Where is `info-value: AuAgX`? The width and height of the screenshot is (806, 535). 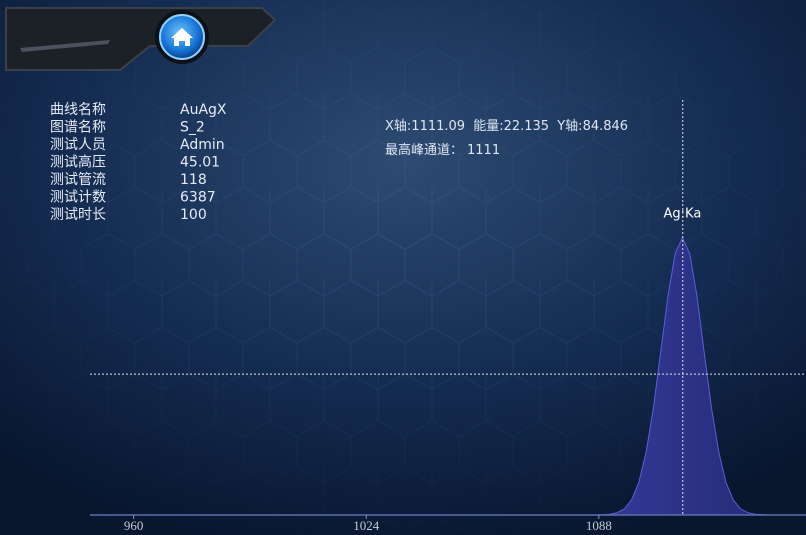 info-value: AuAgX is located at coordinates (203, 110).